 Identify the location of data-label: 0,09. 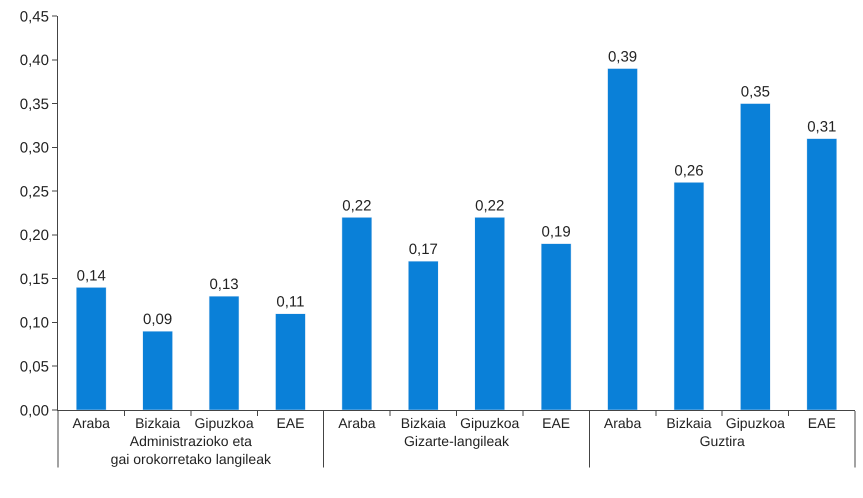
(157, 319).